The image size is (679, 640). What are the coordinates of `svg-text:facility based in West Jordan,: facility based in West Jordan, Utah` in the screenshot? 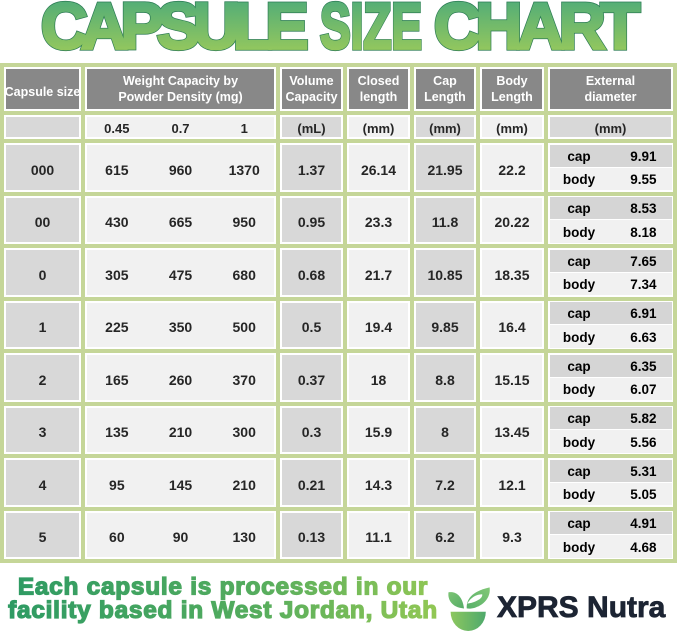 It's located at (223, 610).